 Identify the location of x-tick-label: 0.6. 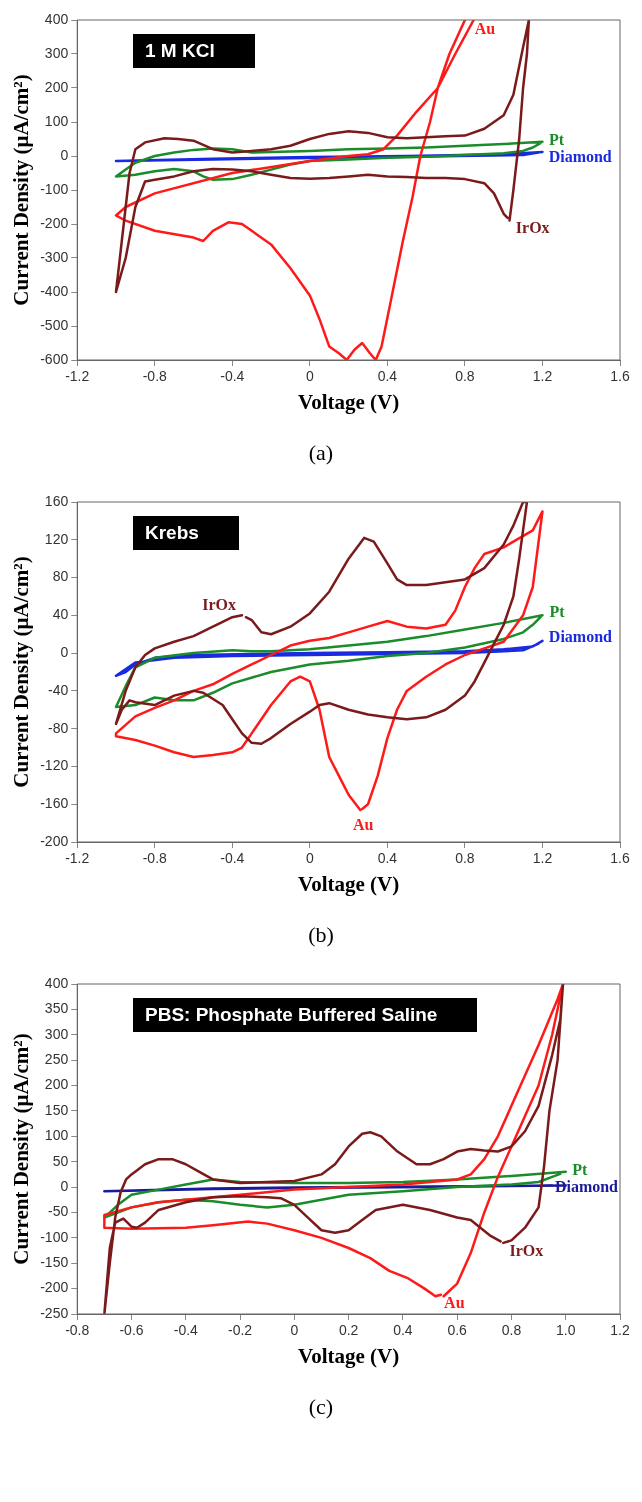
(457, 1330).